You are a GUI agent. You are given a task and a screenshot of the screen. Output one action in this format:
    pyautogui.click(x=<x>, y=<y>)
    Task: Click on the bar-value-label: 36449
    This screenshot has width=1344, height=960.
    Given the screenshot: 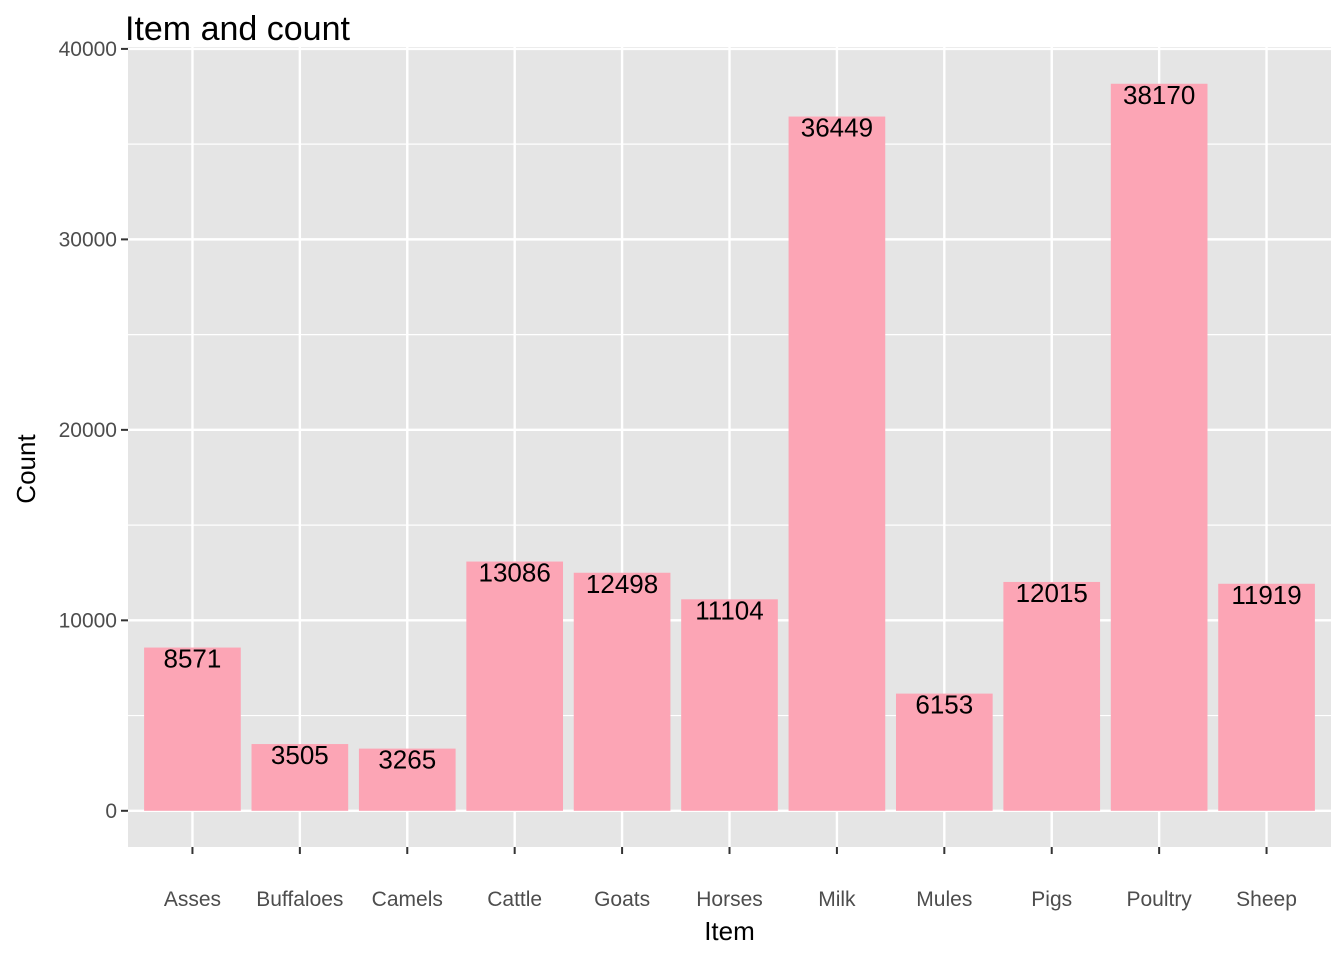 What is the action you would take?
    pyautogui.click(x=837, y=128)
    